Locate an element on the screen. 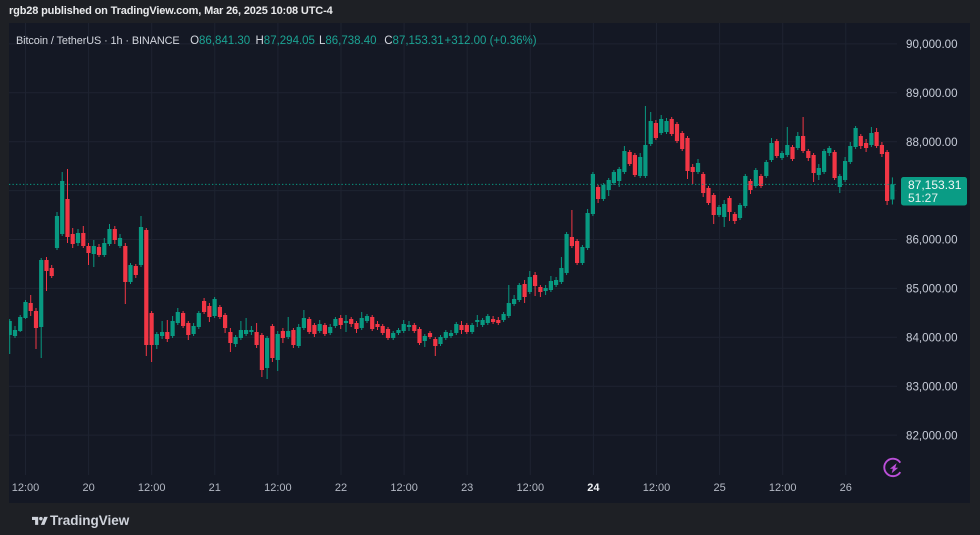  svg-text: 85,000.00 is located at coordinates (932, 289).